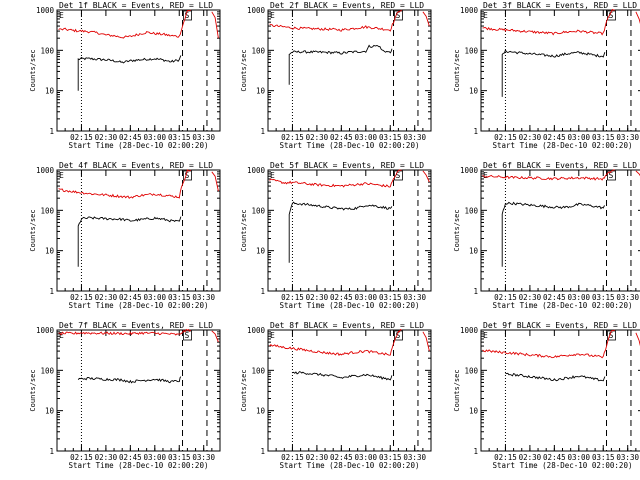 The height and width of the screenshot is (480, 640). What do you see at coordinates (398, 335) in the screenshot?
I see `corner-label-box` at bounding box center [398, 335].